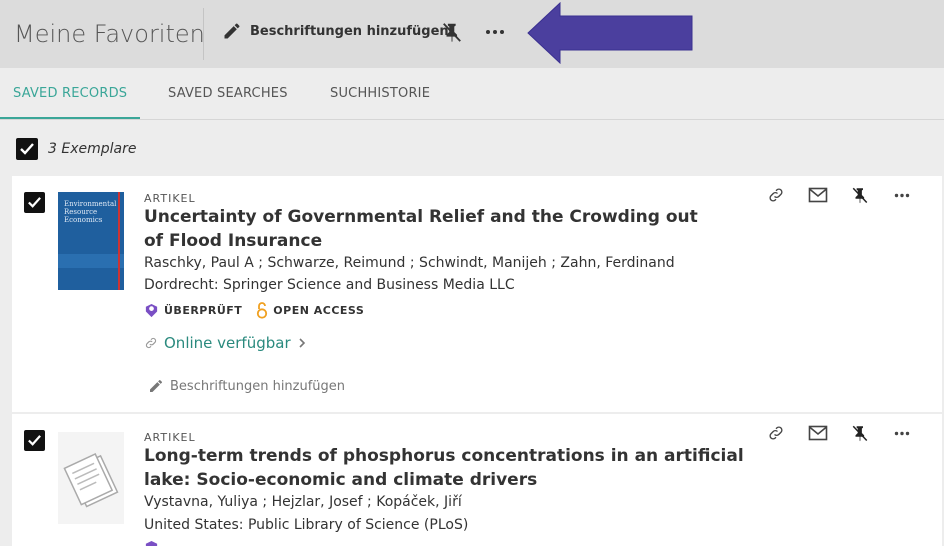 This screenshot has width=944, height=546. I want to click on thumbnail-band, so click(91, 261).